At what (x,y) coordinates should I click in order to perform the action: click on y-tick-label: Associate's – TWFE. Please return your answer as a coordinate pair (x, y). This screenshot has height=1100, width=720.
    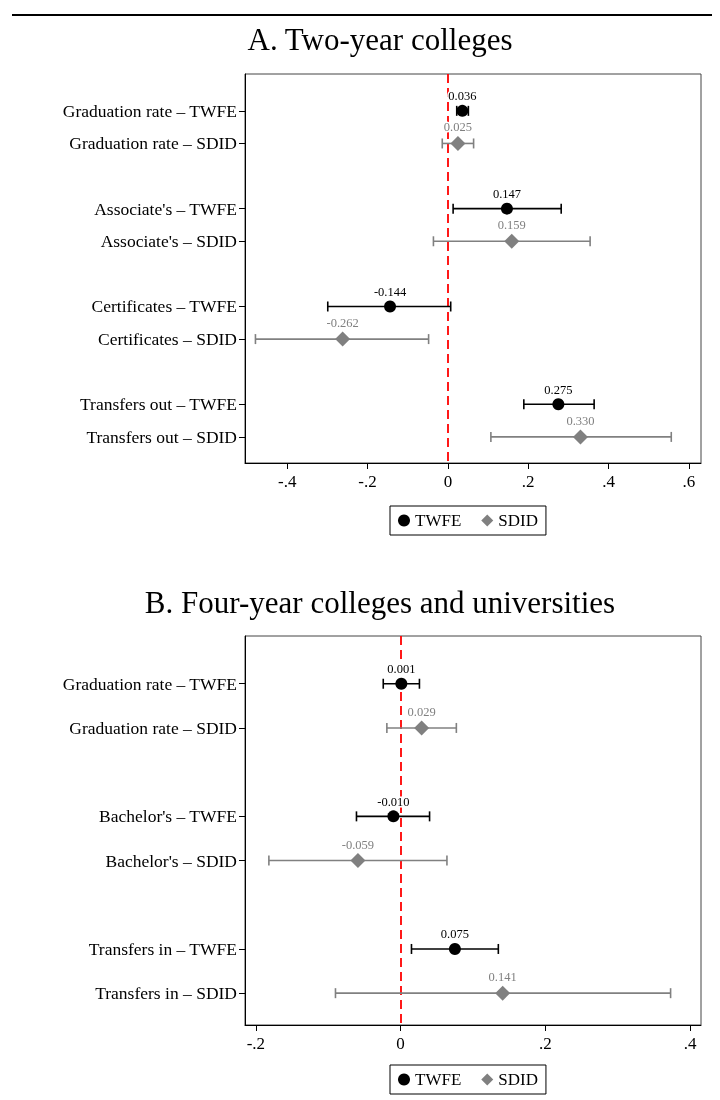
    Looking at the image, I should click on (165, 208).